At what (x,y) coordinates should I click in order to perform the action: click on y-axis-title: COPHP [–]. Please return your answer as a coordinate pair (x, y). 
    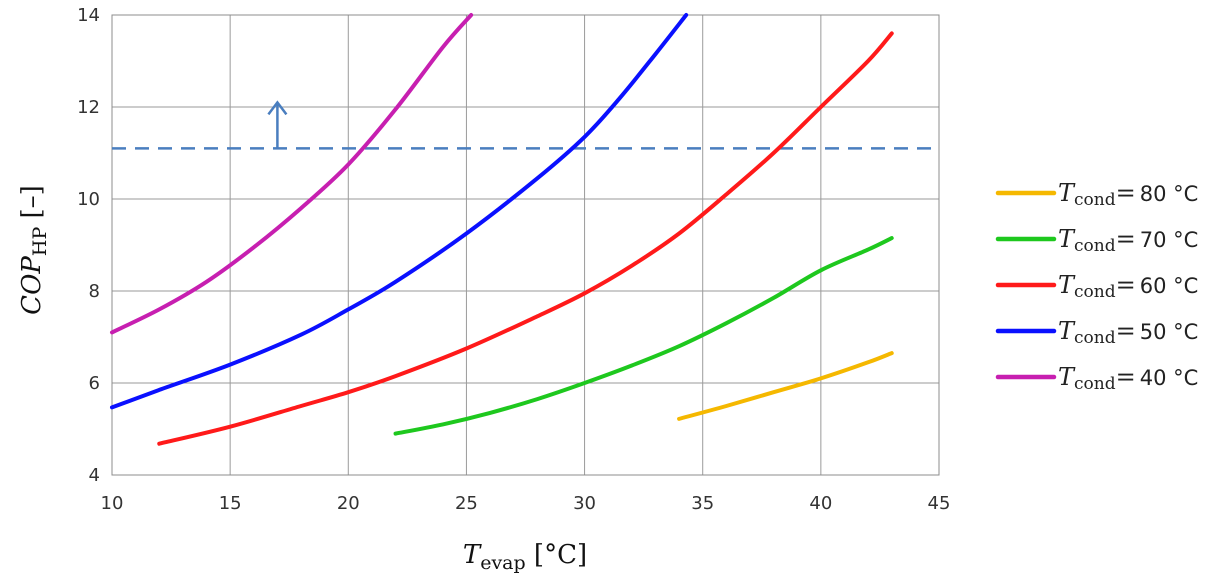
    Looking at the image, I should click on (34, 250).